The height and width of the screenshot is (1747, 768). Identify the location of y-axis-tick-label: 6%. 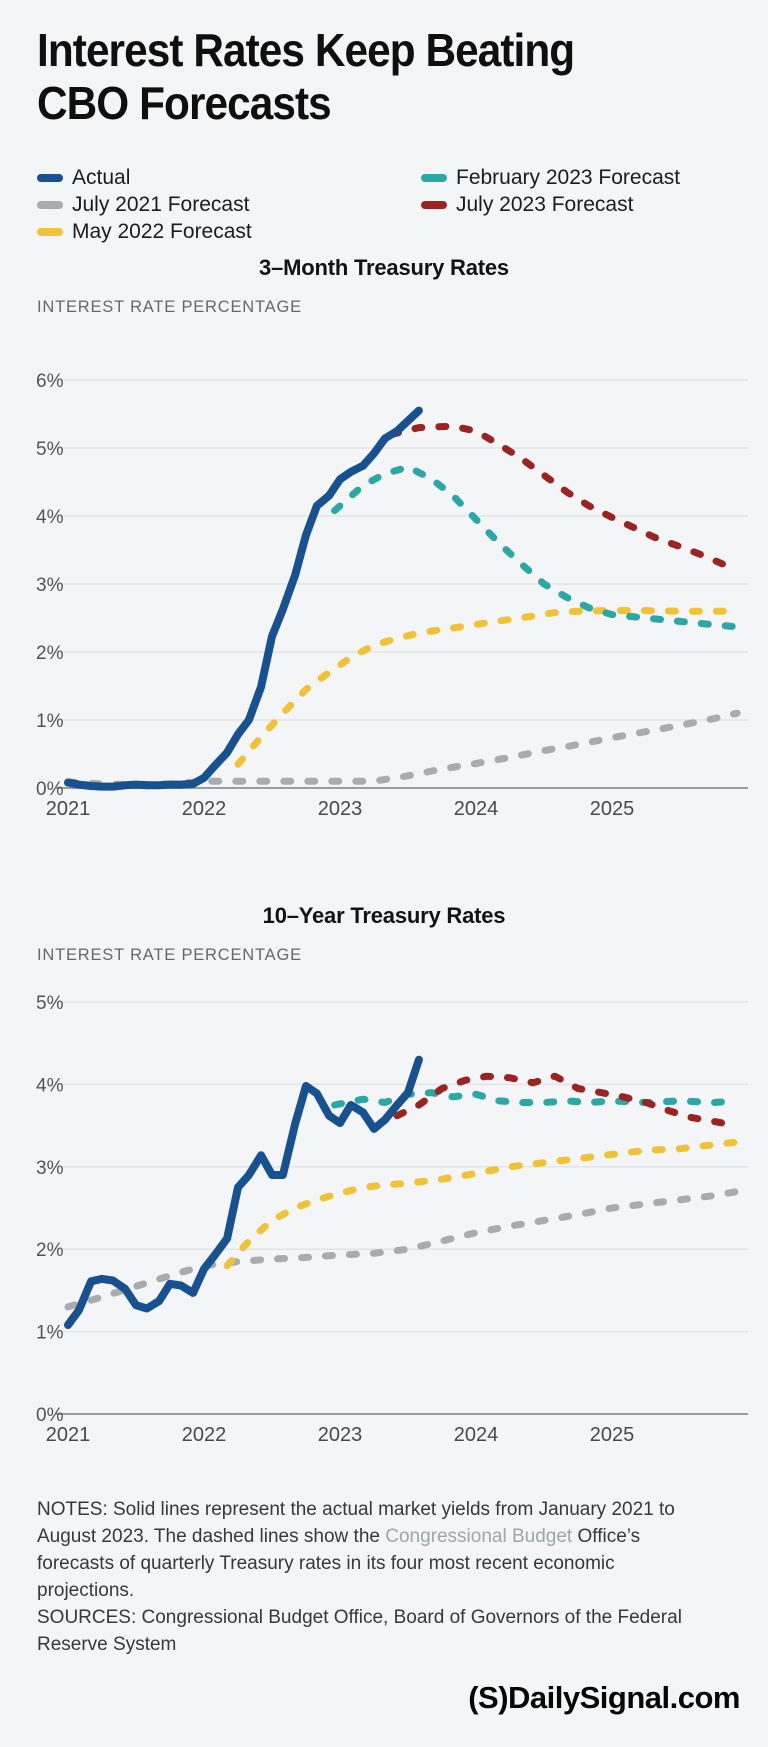
(50, 381).